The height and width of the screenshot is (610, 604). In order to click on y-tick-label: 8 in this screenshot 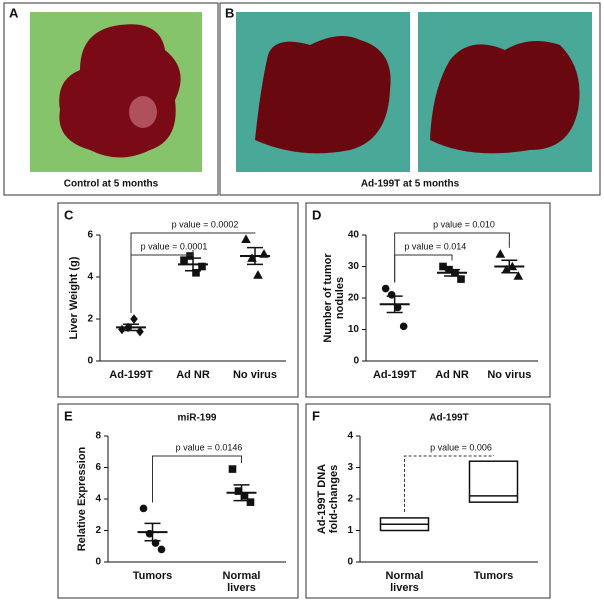, I will do `click(98, 436)`.